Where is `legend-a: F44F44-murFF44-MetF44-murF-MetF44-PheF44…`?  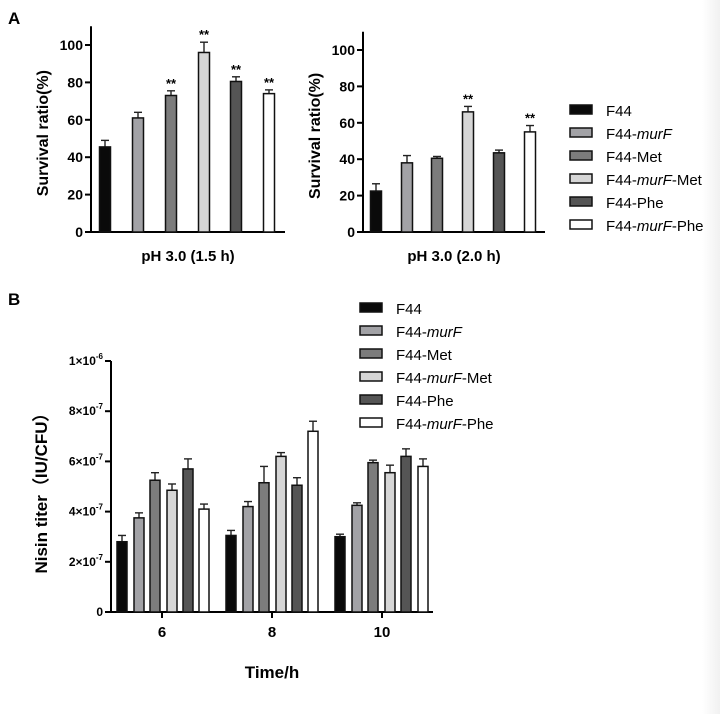
legend-a: F44F44-murFF44-MetF44-murF-MetF44-PheF44… is located at coordinates (636, 169).